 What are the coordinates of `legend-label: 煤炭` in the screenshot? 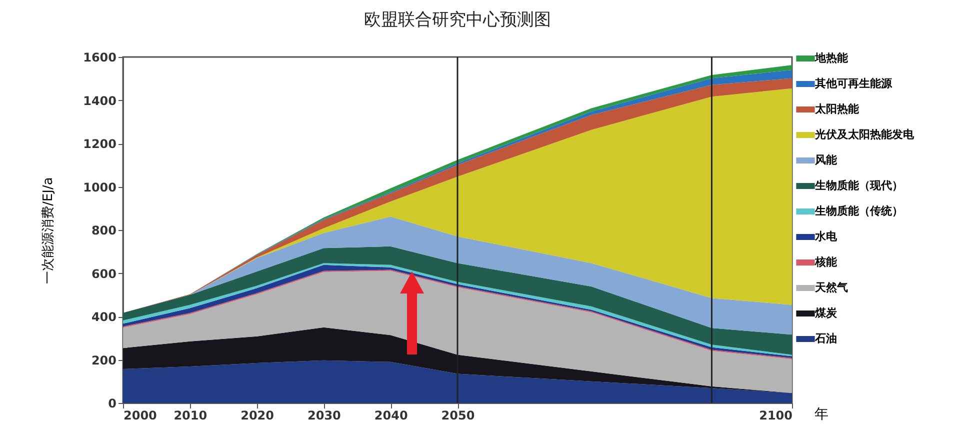 It's located at (826, 313).